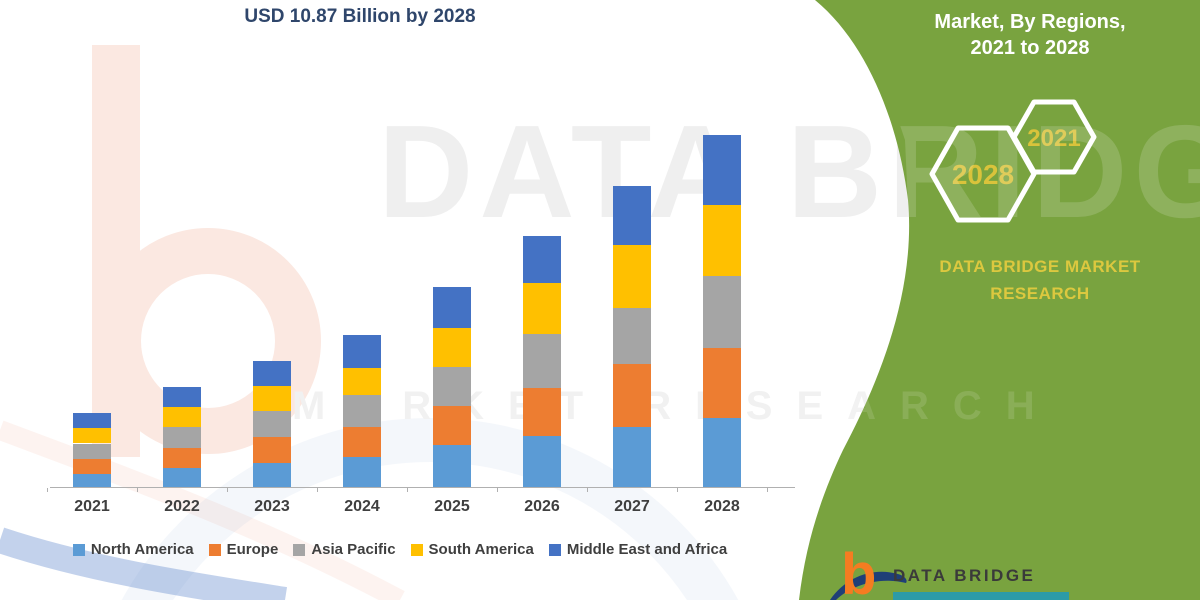 The height and width of the screenshot is (600, 1200). Describe the element at coordinates (92, 420) in the screenshot. I see `bar-segment-2021-middle-east-and-africa` at that location.